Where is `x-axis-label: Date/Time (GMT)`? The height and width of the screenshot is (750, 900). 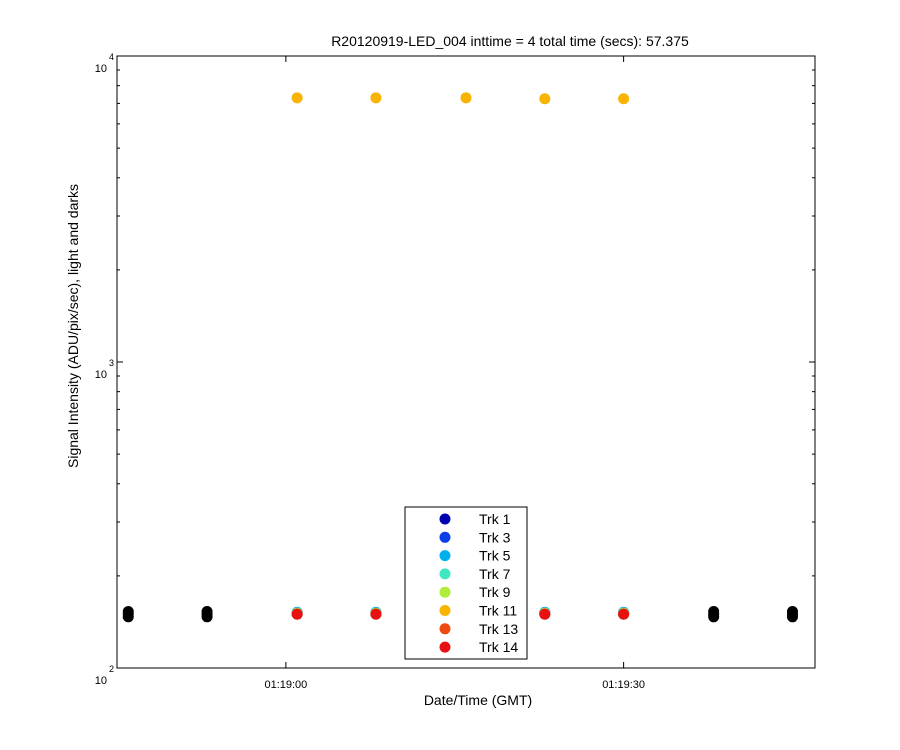 x-axis-label: Date/Time (GMT) is located at coordinates (478, 700).